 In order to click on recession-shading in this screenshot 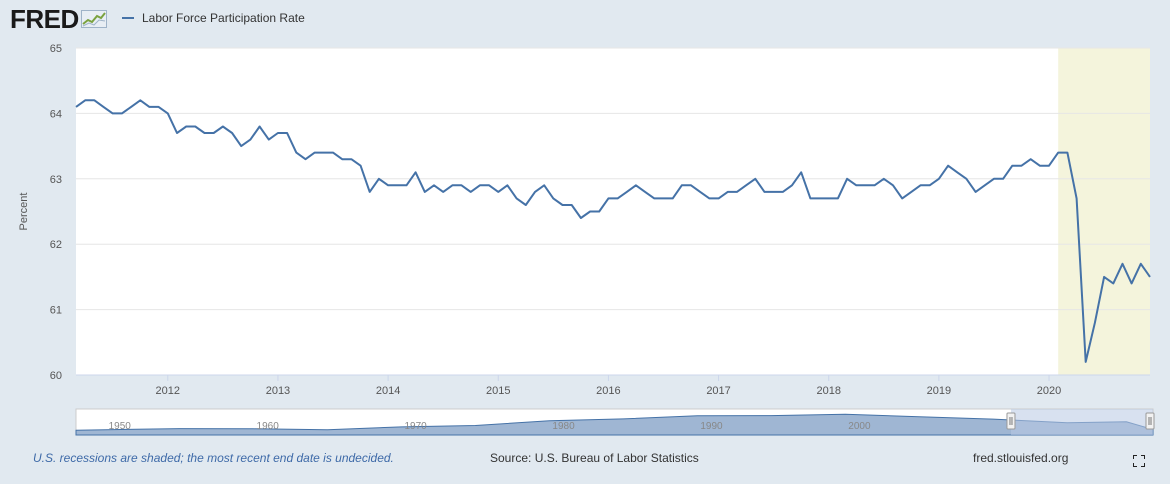, I will do `click(1104, 211)`.